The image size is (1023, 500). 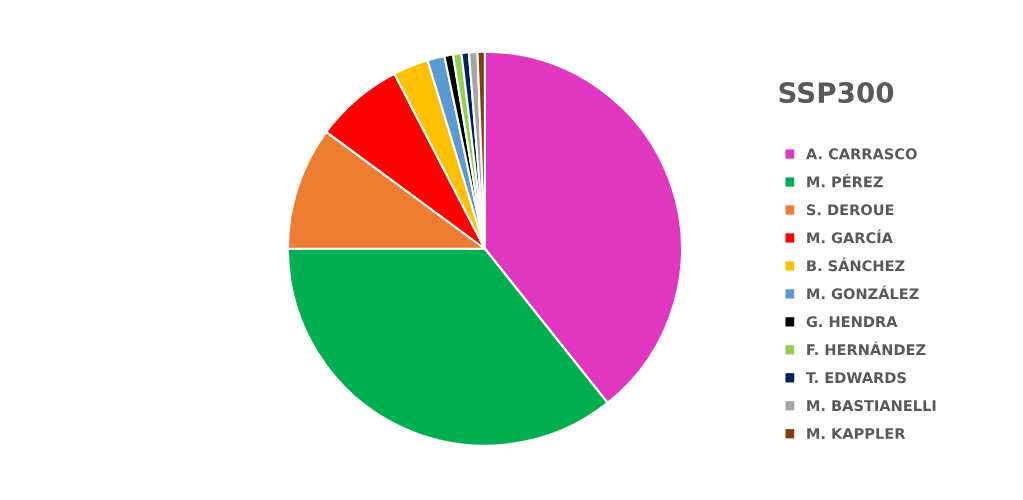 I want to click on legend-label: M. PÉREZ, so click(x=845, y=180).